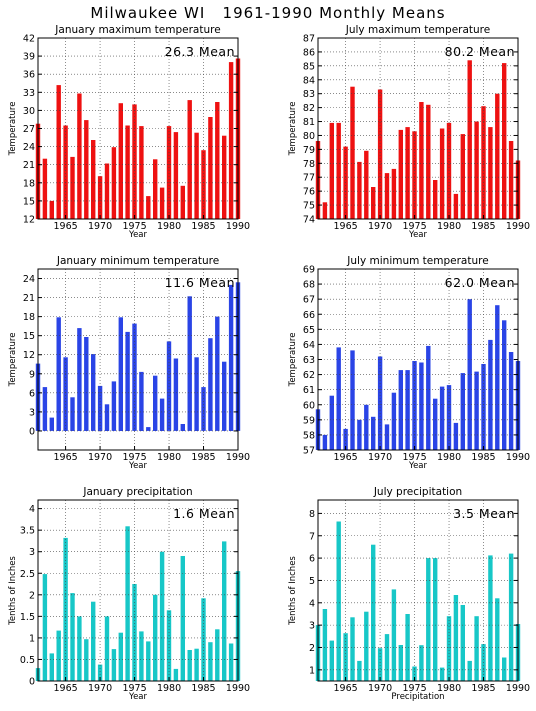 Image resolution: width=536 pixels, height=711 pixels. I want to click on y-tick-label: 27, so click(29, 129).